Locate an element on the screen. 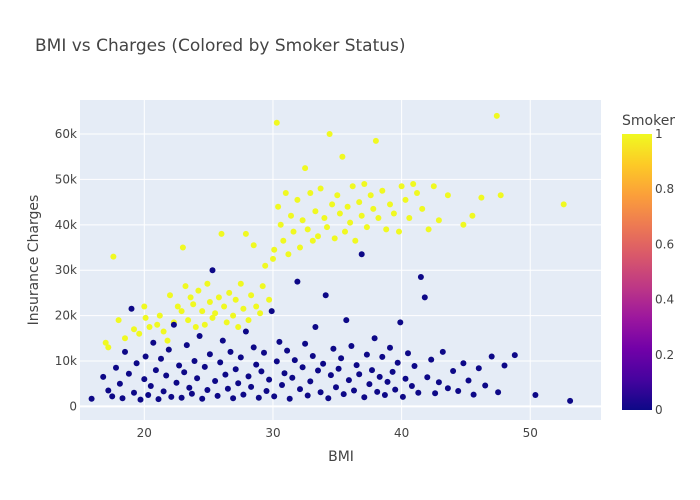  y-tick-label: 10k is located at coordinates (66, 361).